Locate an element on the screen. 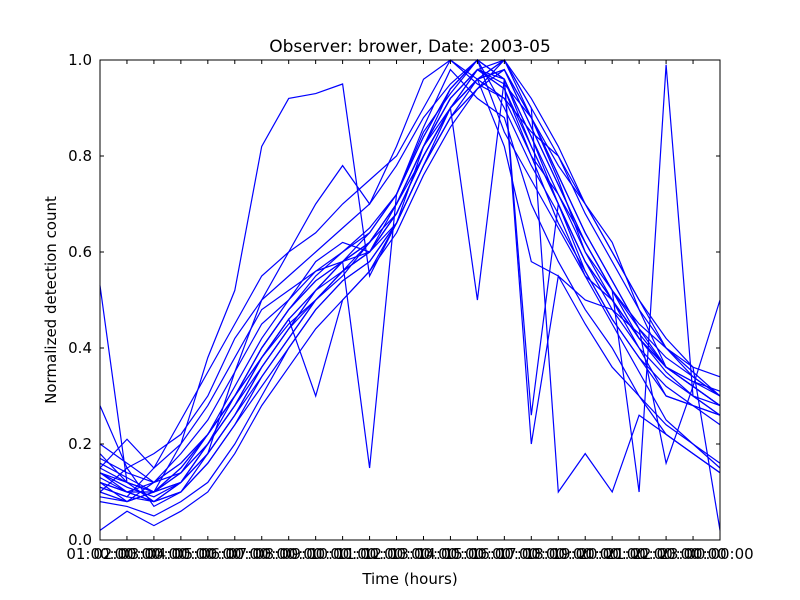 This screenshot has width=800, height=600. x-axis-label: Time (hours) is located at coordinates (409, 579).